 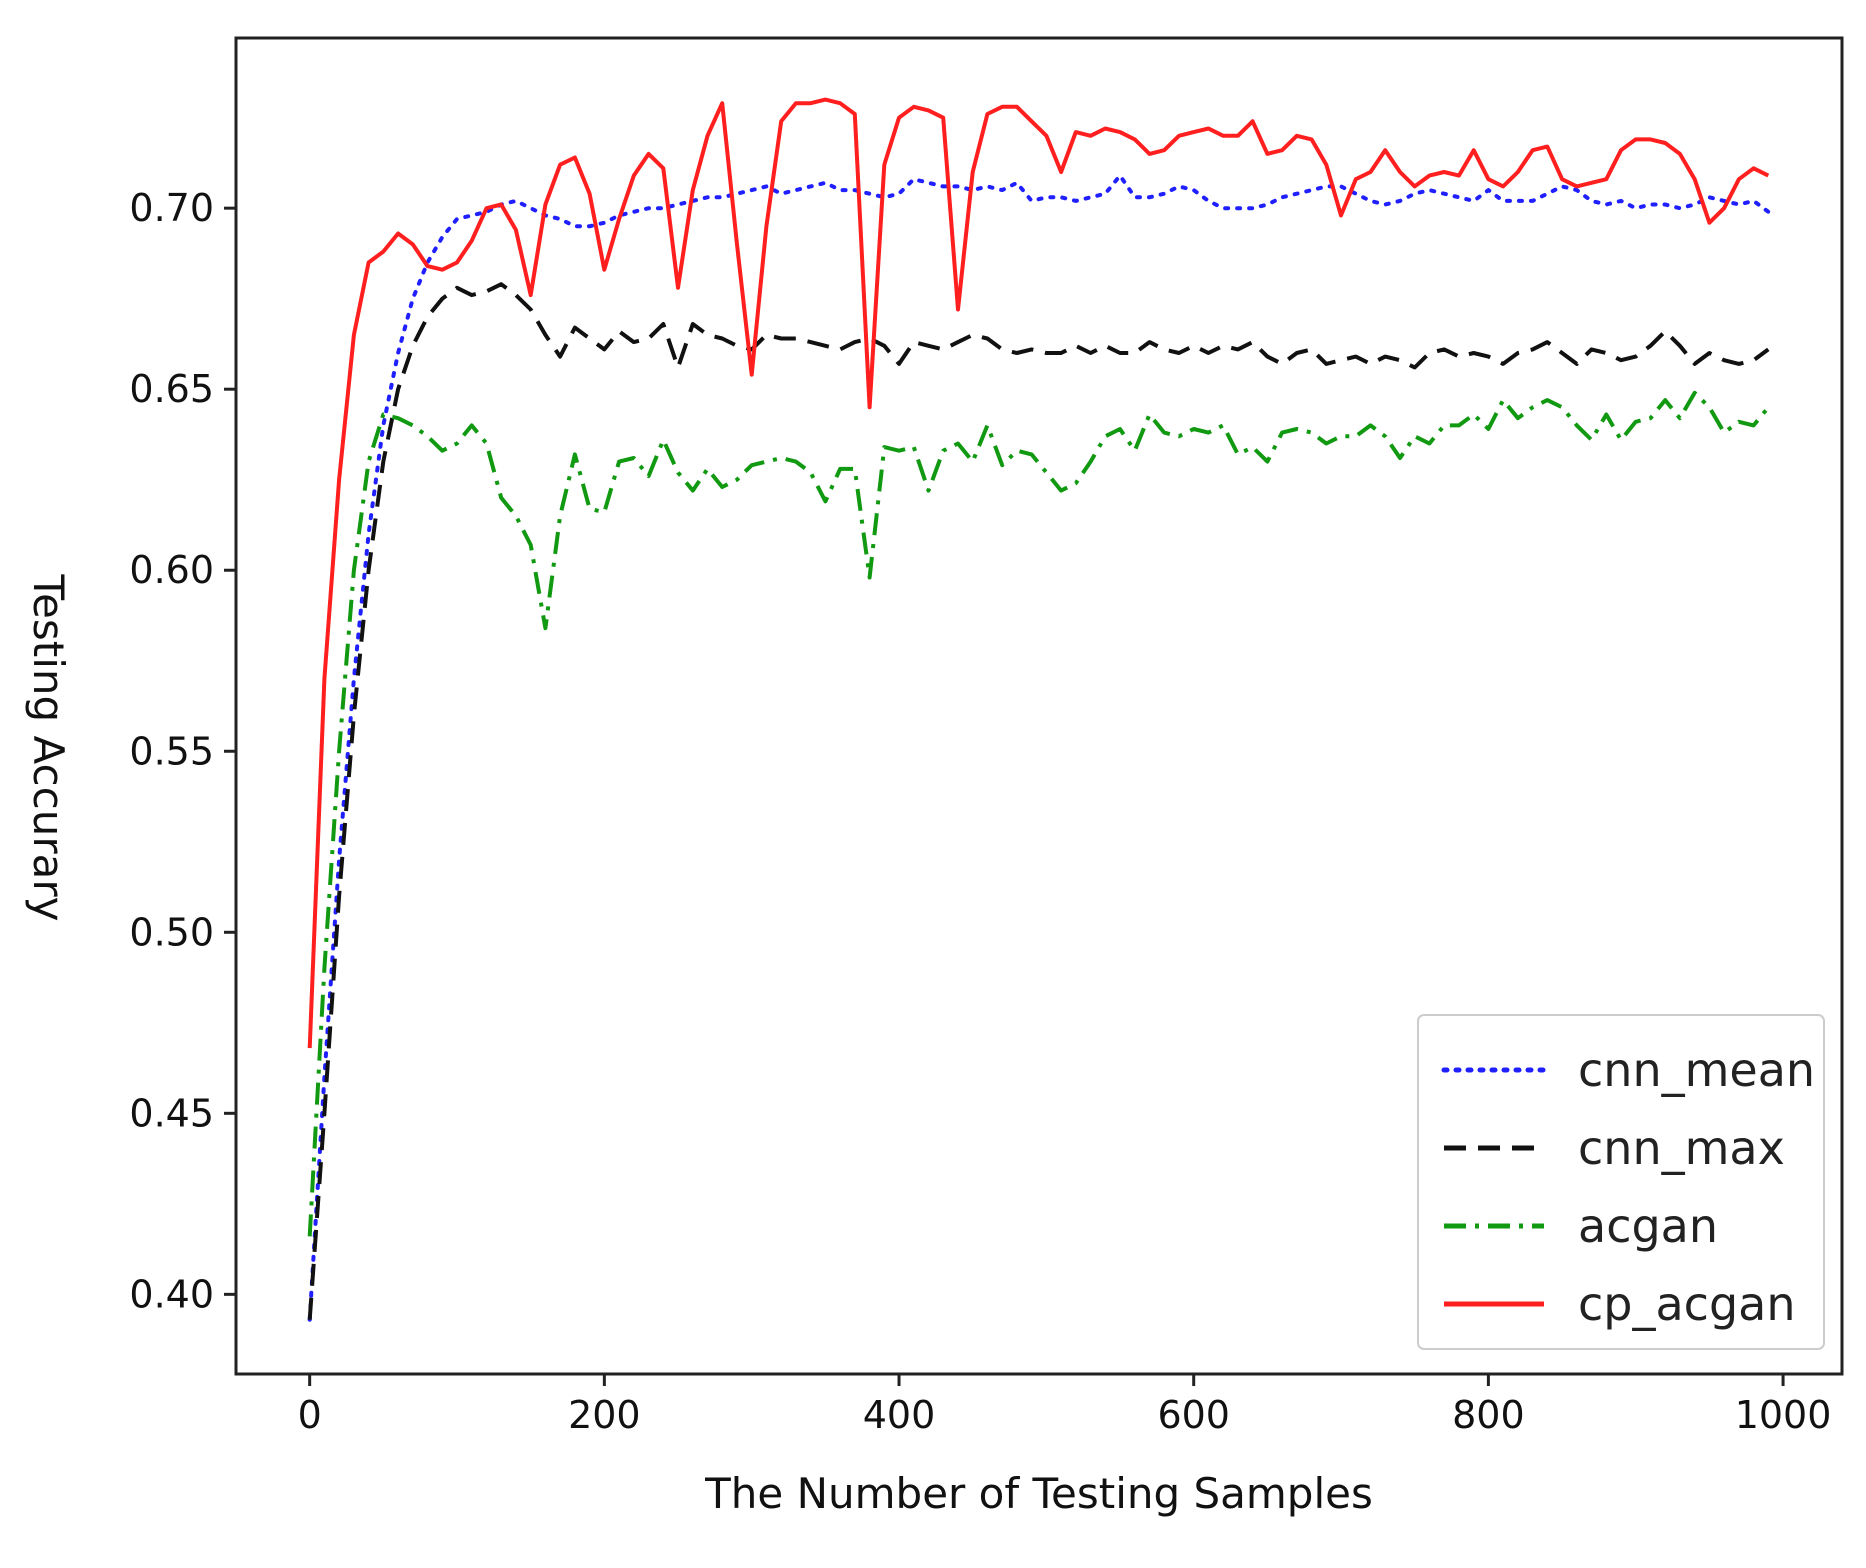 What do you see at coordinates (1621, 1182) in the screenshot?
I see `legend-box` at bounding box center [1621, 1182].